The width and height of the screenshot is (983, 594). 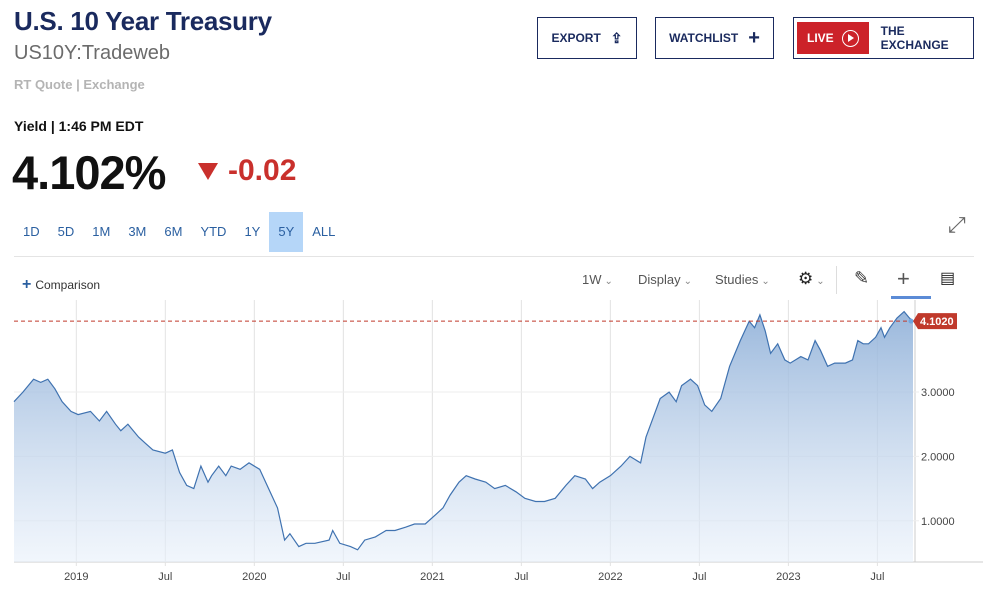 What do you see at coordinates (911, 297) in the screenshot?
I see `crosshair-active-indicator` at bounding box center [911, 297].